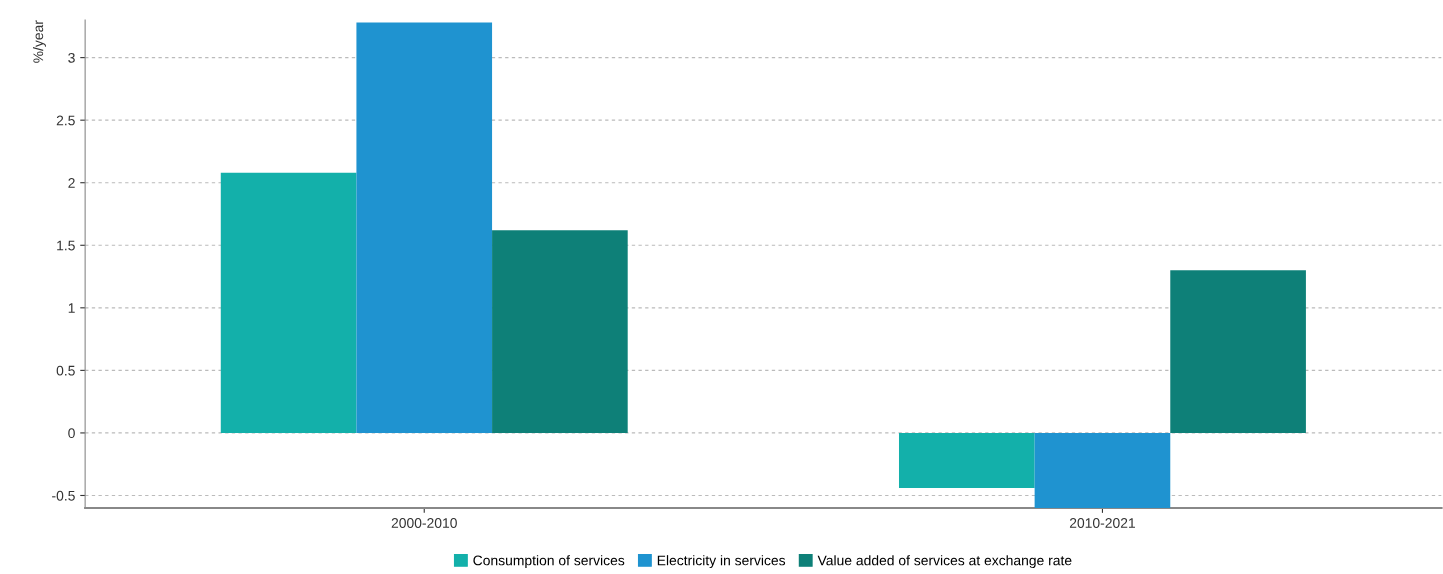  I want to click on legend-label: Value added of services at exchange rate, so click(944, 562).